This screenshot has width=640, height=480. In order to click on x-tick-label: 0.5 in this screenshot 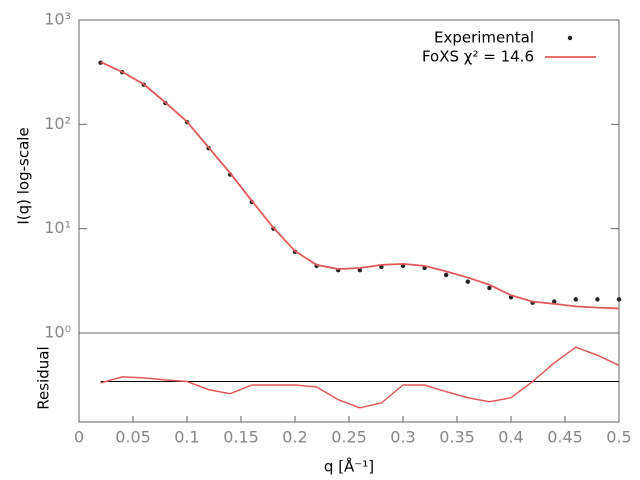, I will do `click(618, 437)`.